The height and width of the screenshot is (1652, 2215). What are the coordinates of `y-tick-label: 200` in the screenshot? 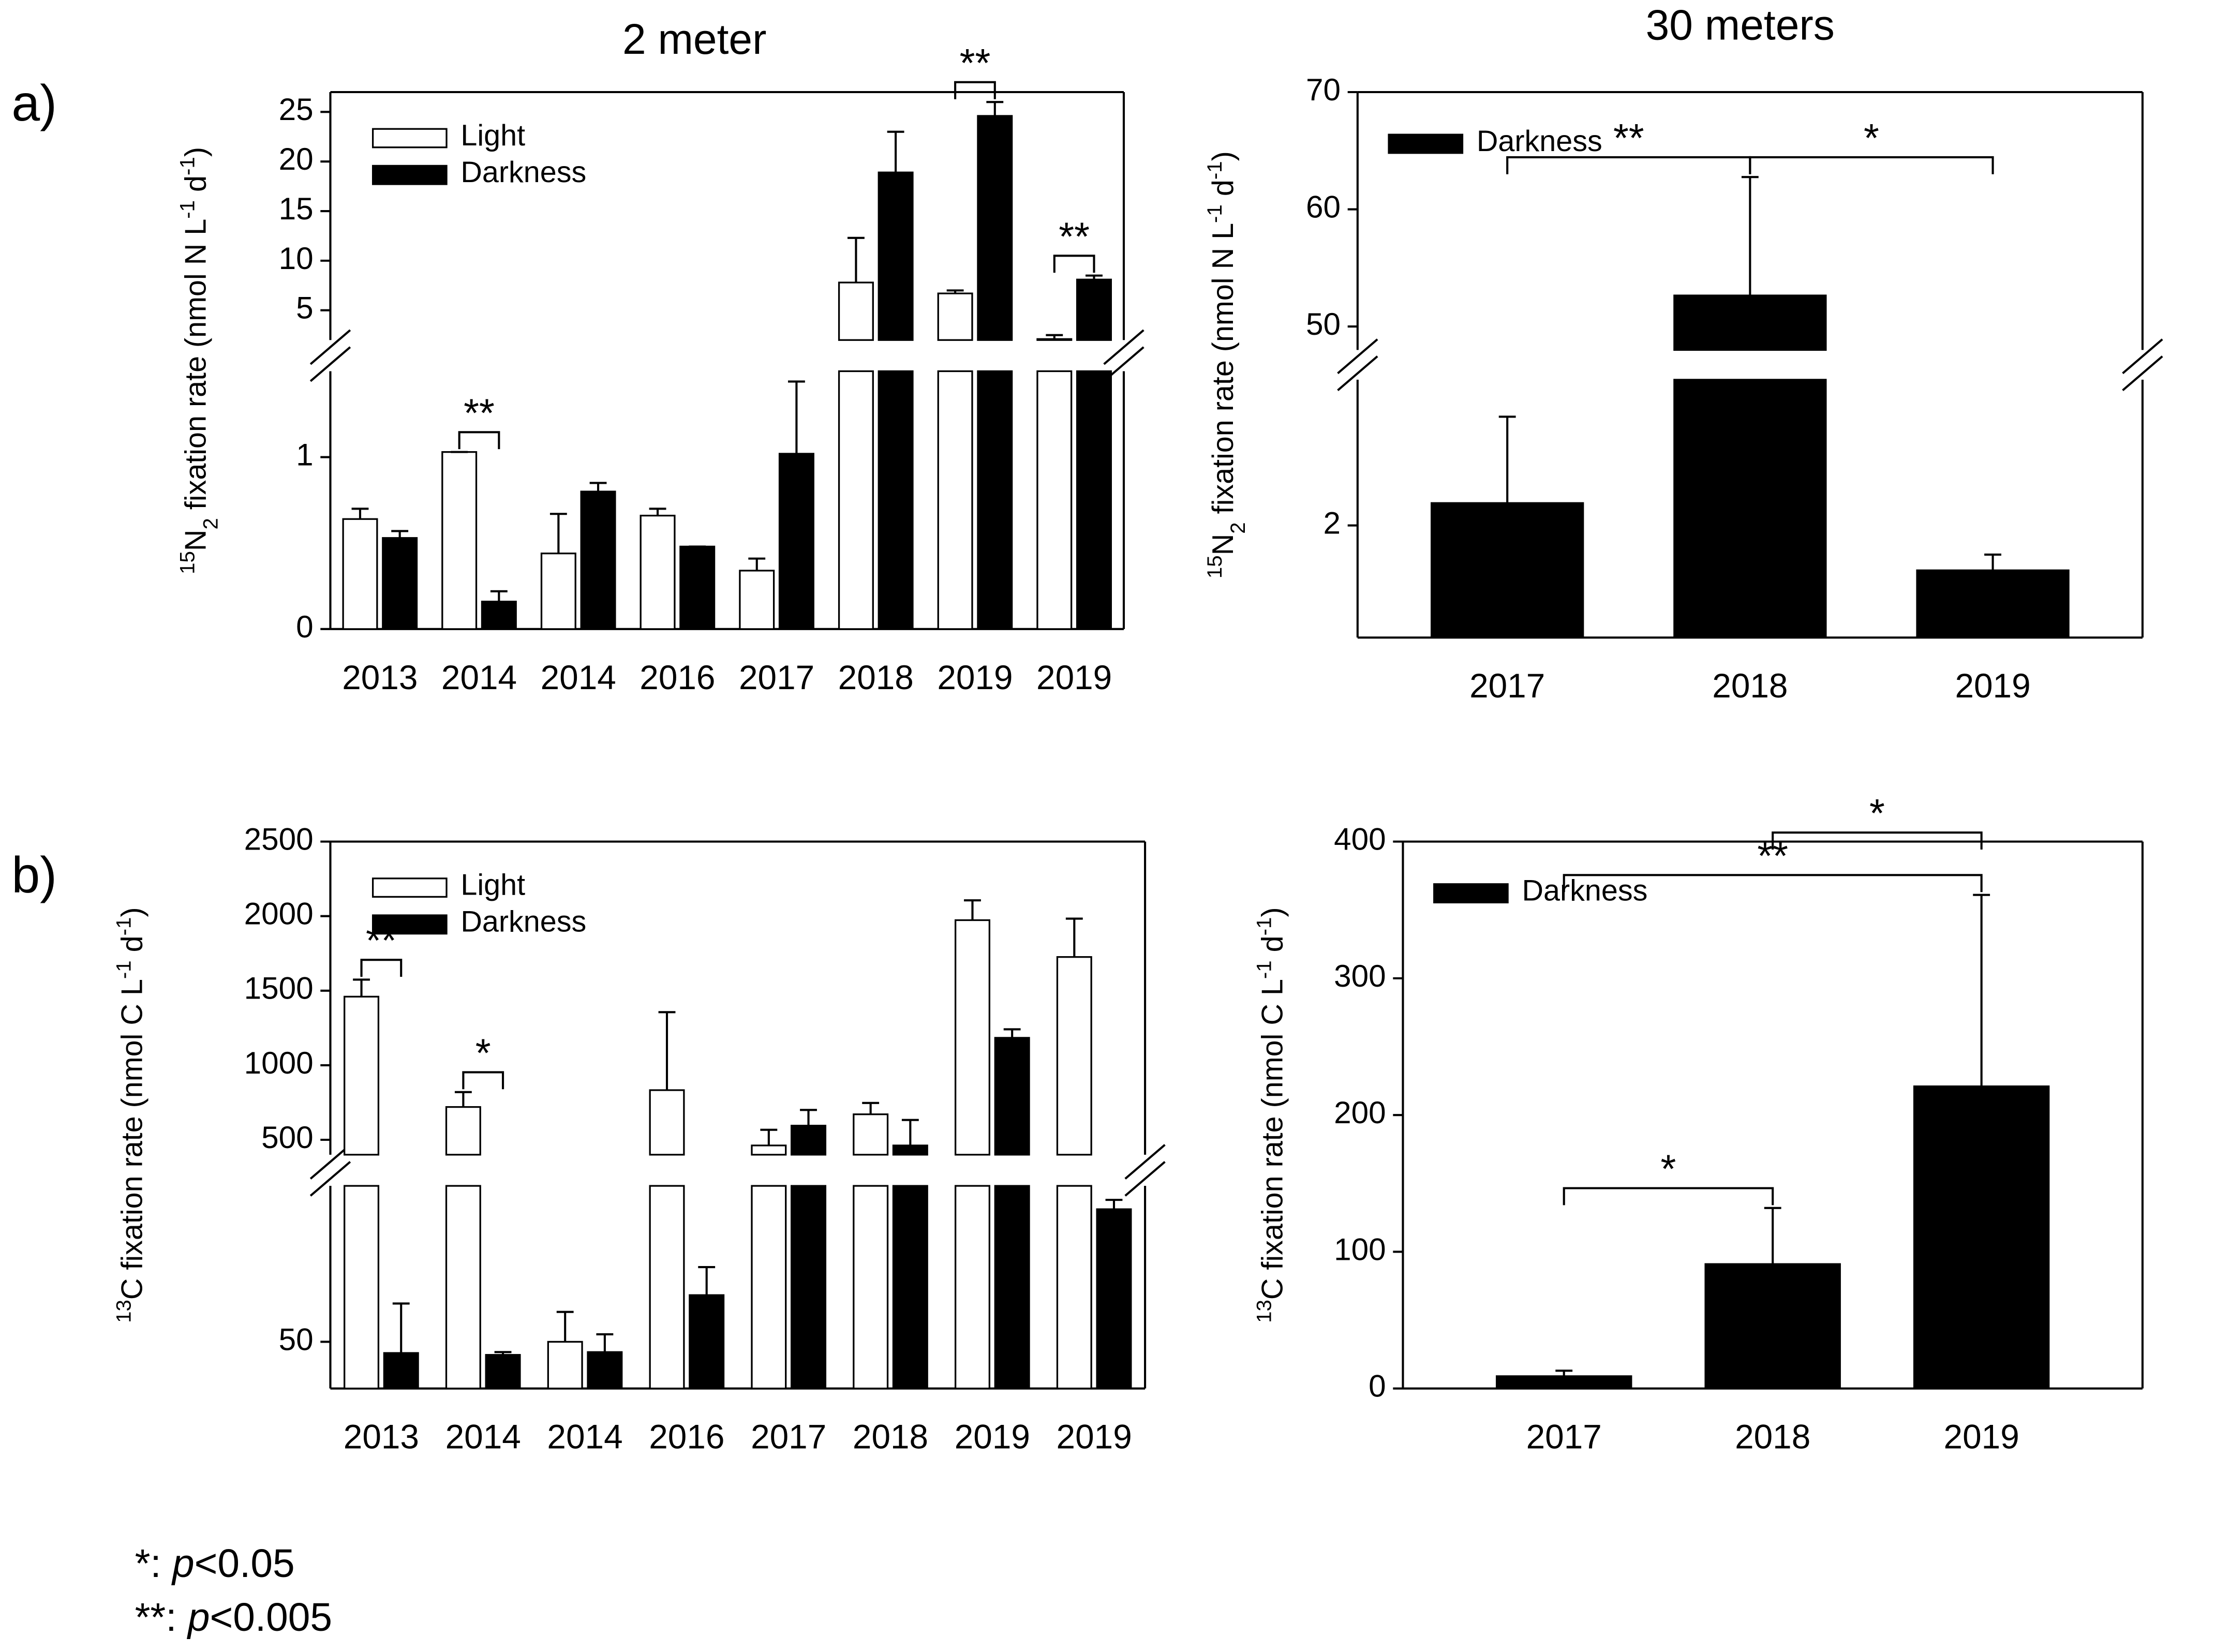 It's located at (1360, 1113).